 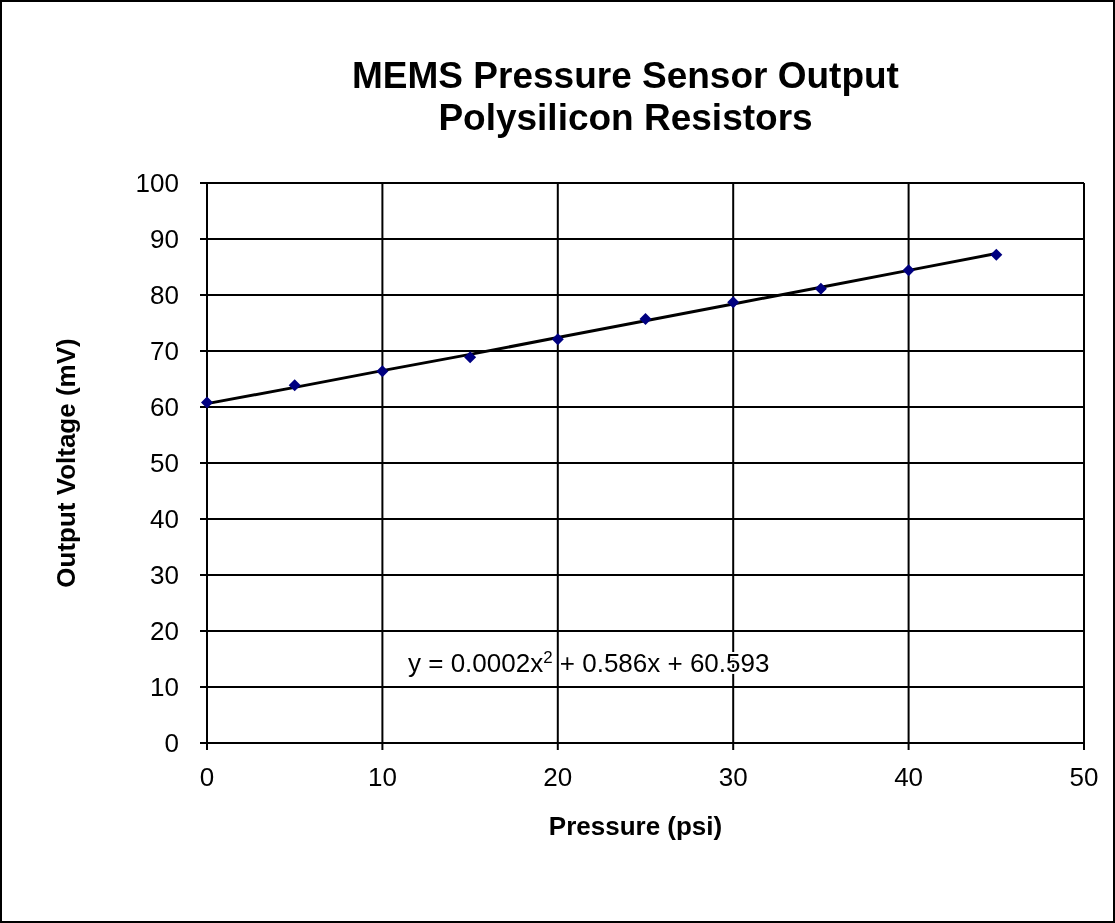 What do you see at coordinates (164, 295) in the screenshot?
I see `y-tick-label: 80` at bounding box center [164, 295].